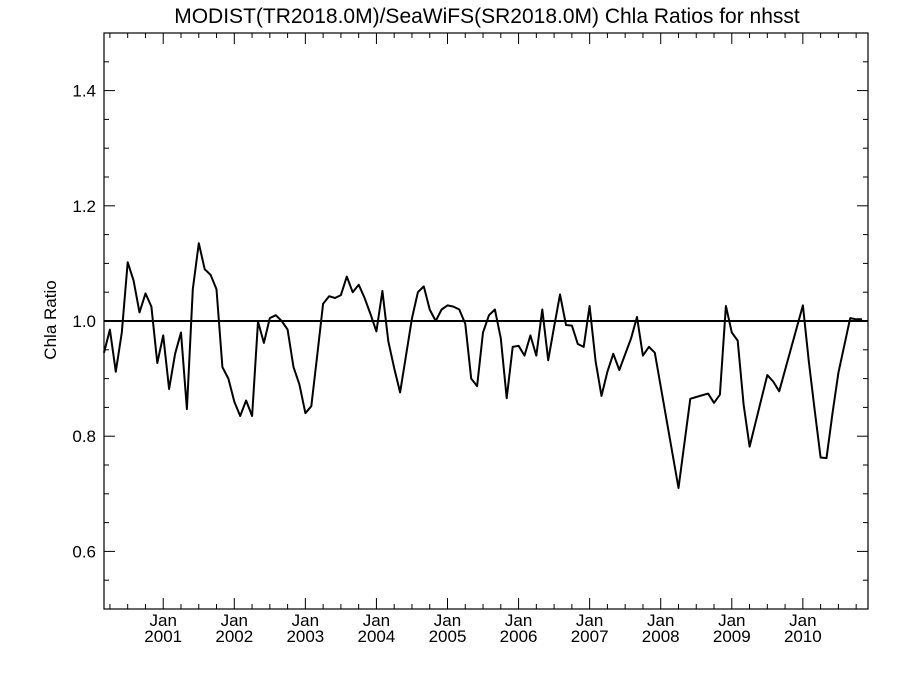 Image resolution: width=900 pixels, height=675 pixels. I want to click on x-tick-label-year: 2002, so click(234, 636).